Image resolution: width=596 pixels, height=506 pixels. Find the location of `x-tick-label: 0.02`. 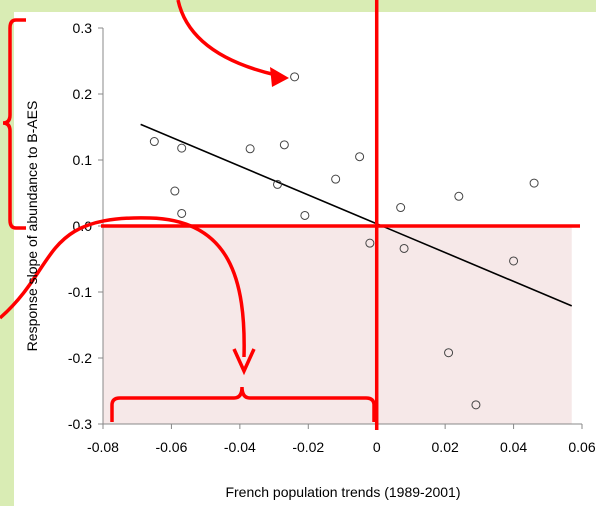

x-tick-label: 0.02 is located at coordinates (445, 447).